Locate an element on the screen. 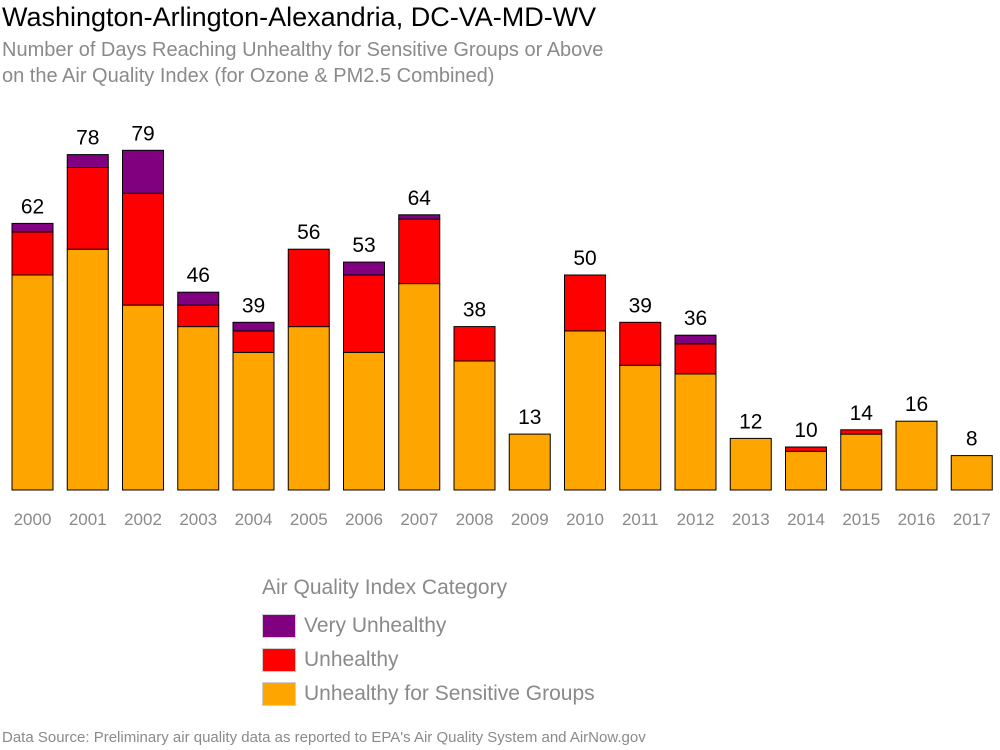  legend-item-unhealthy: Unhealthy is located at coordinates (428, 660).